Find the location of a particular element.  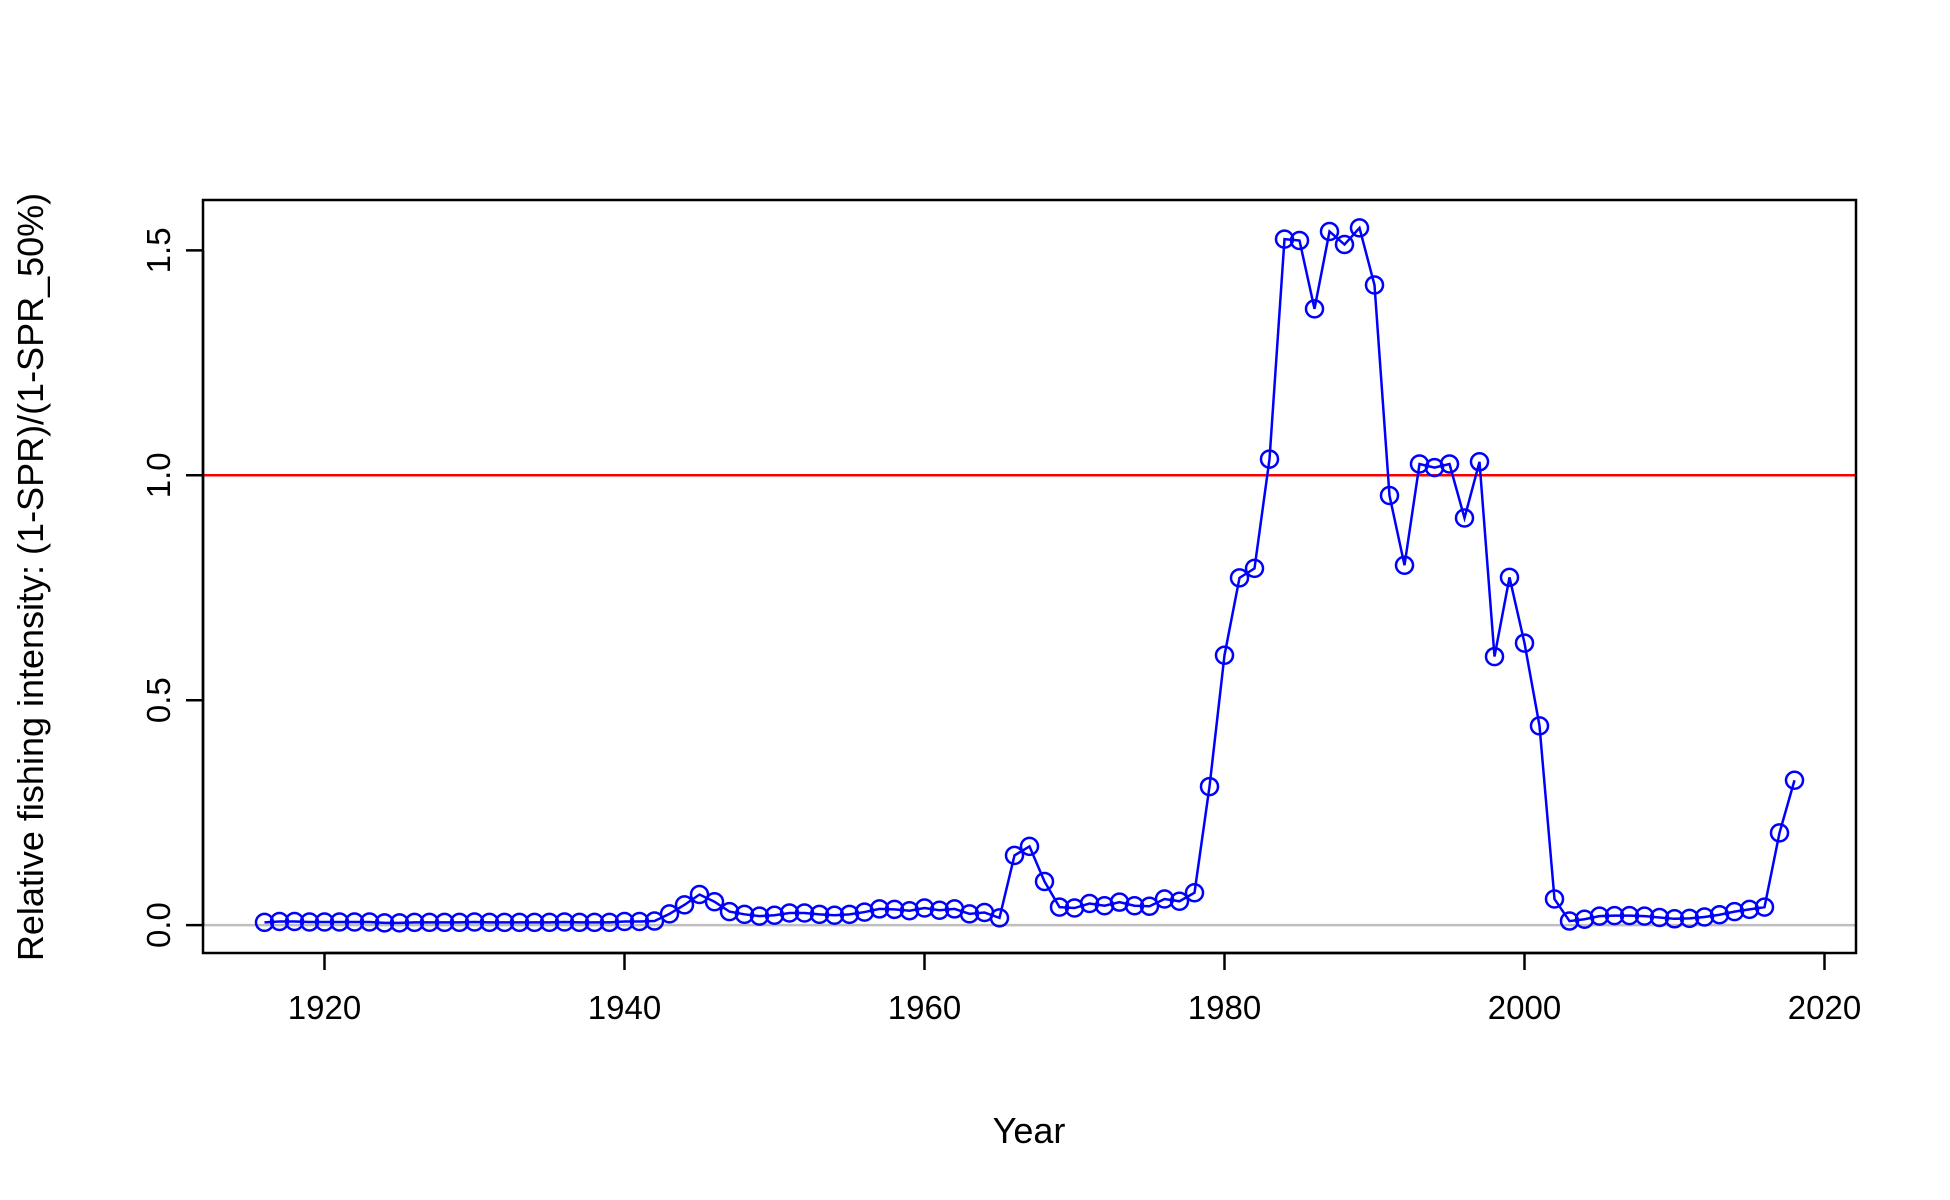

x-tick-label: 2020 is located at coordinates (1824, 1007).